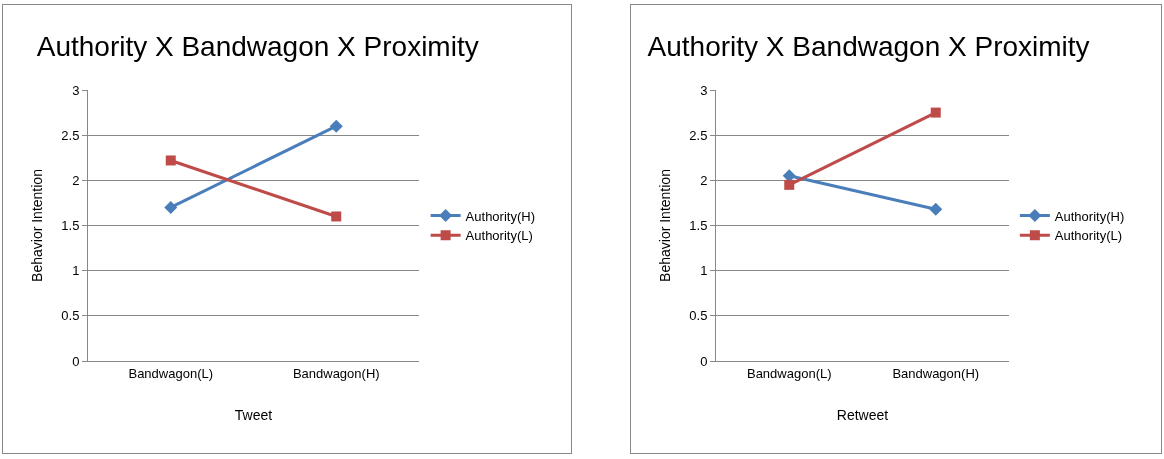 The width and height of the screenshot is (1164, 459). Describe the element at coordinates (862, 414) in the screenshot. I see `x-axis-title: Retweet` at that location.